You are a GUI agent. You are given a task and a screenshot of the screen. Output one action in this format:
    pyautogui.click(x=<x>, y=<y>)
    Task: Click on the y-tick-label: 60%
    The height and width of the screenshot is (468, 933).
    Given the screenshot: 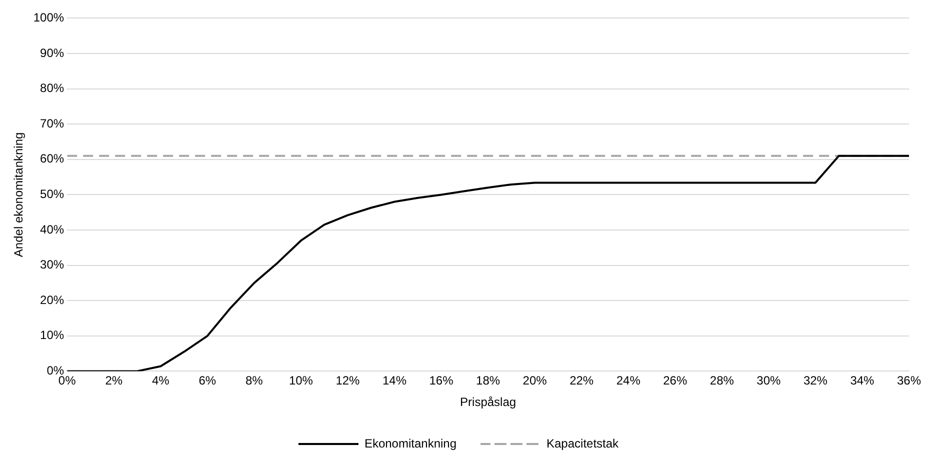 What is the action you would take?
    pyautogui.click(x=52, y=159)
    